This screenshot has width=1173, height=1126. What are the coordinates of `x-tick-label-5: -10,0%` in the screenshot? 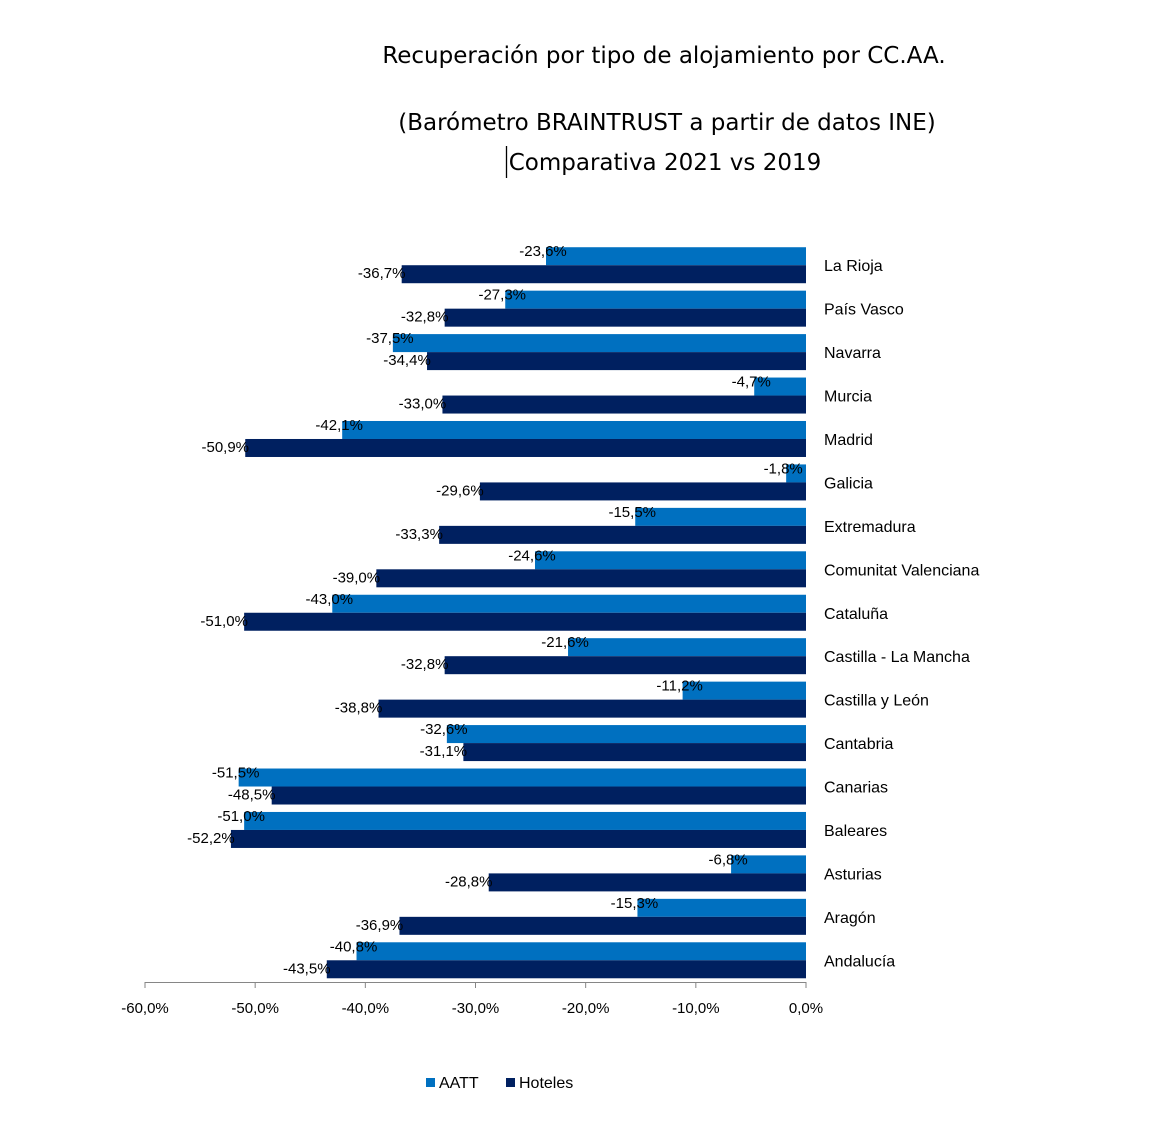 It's located at (696, 1008).